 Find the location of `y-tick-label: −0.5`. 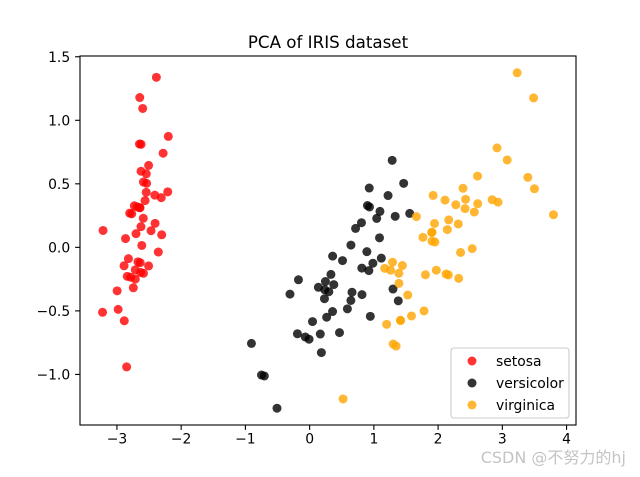

y-tick-label: −0.5 is located at coordinates (53, 312).